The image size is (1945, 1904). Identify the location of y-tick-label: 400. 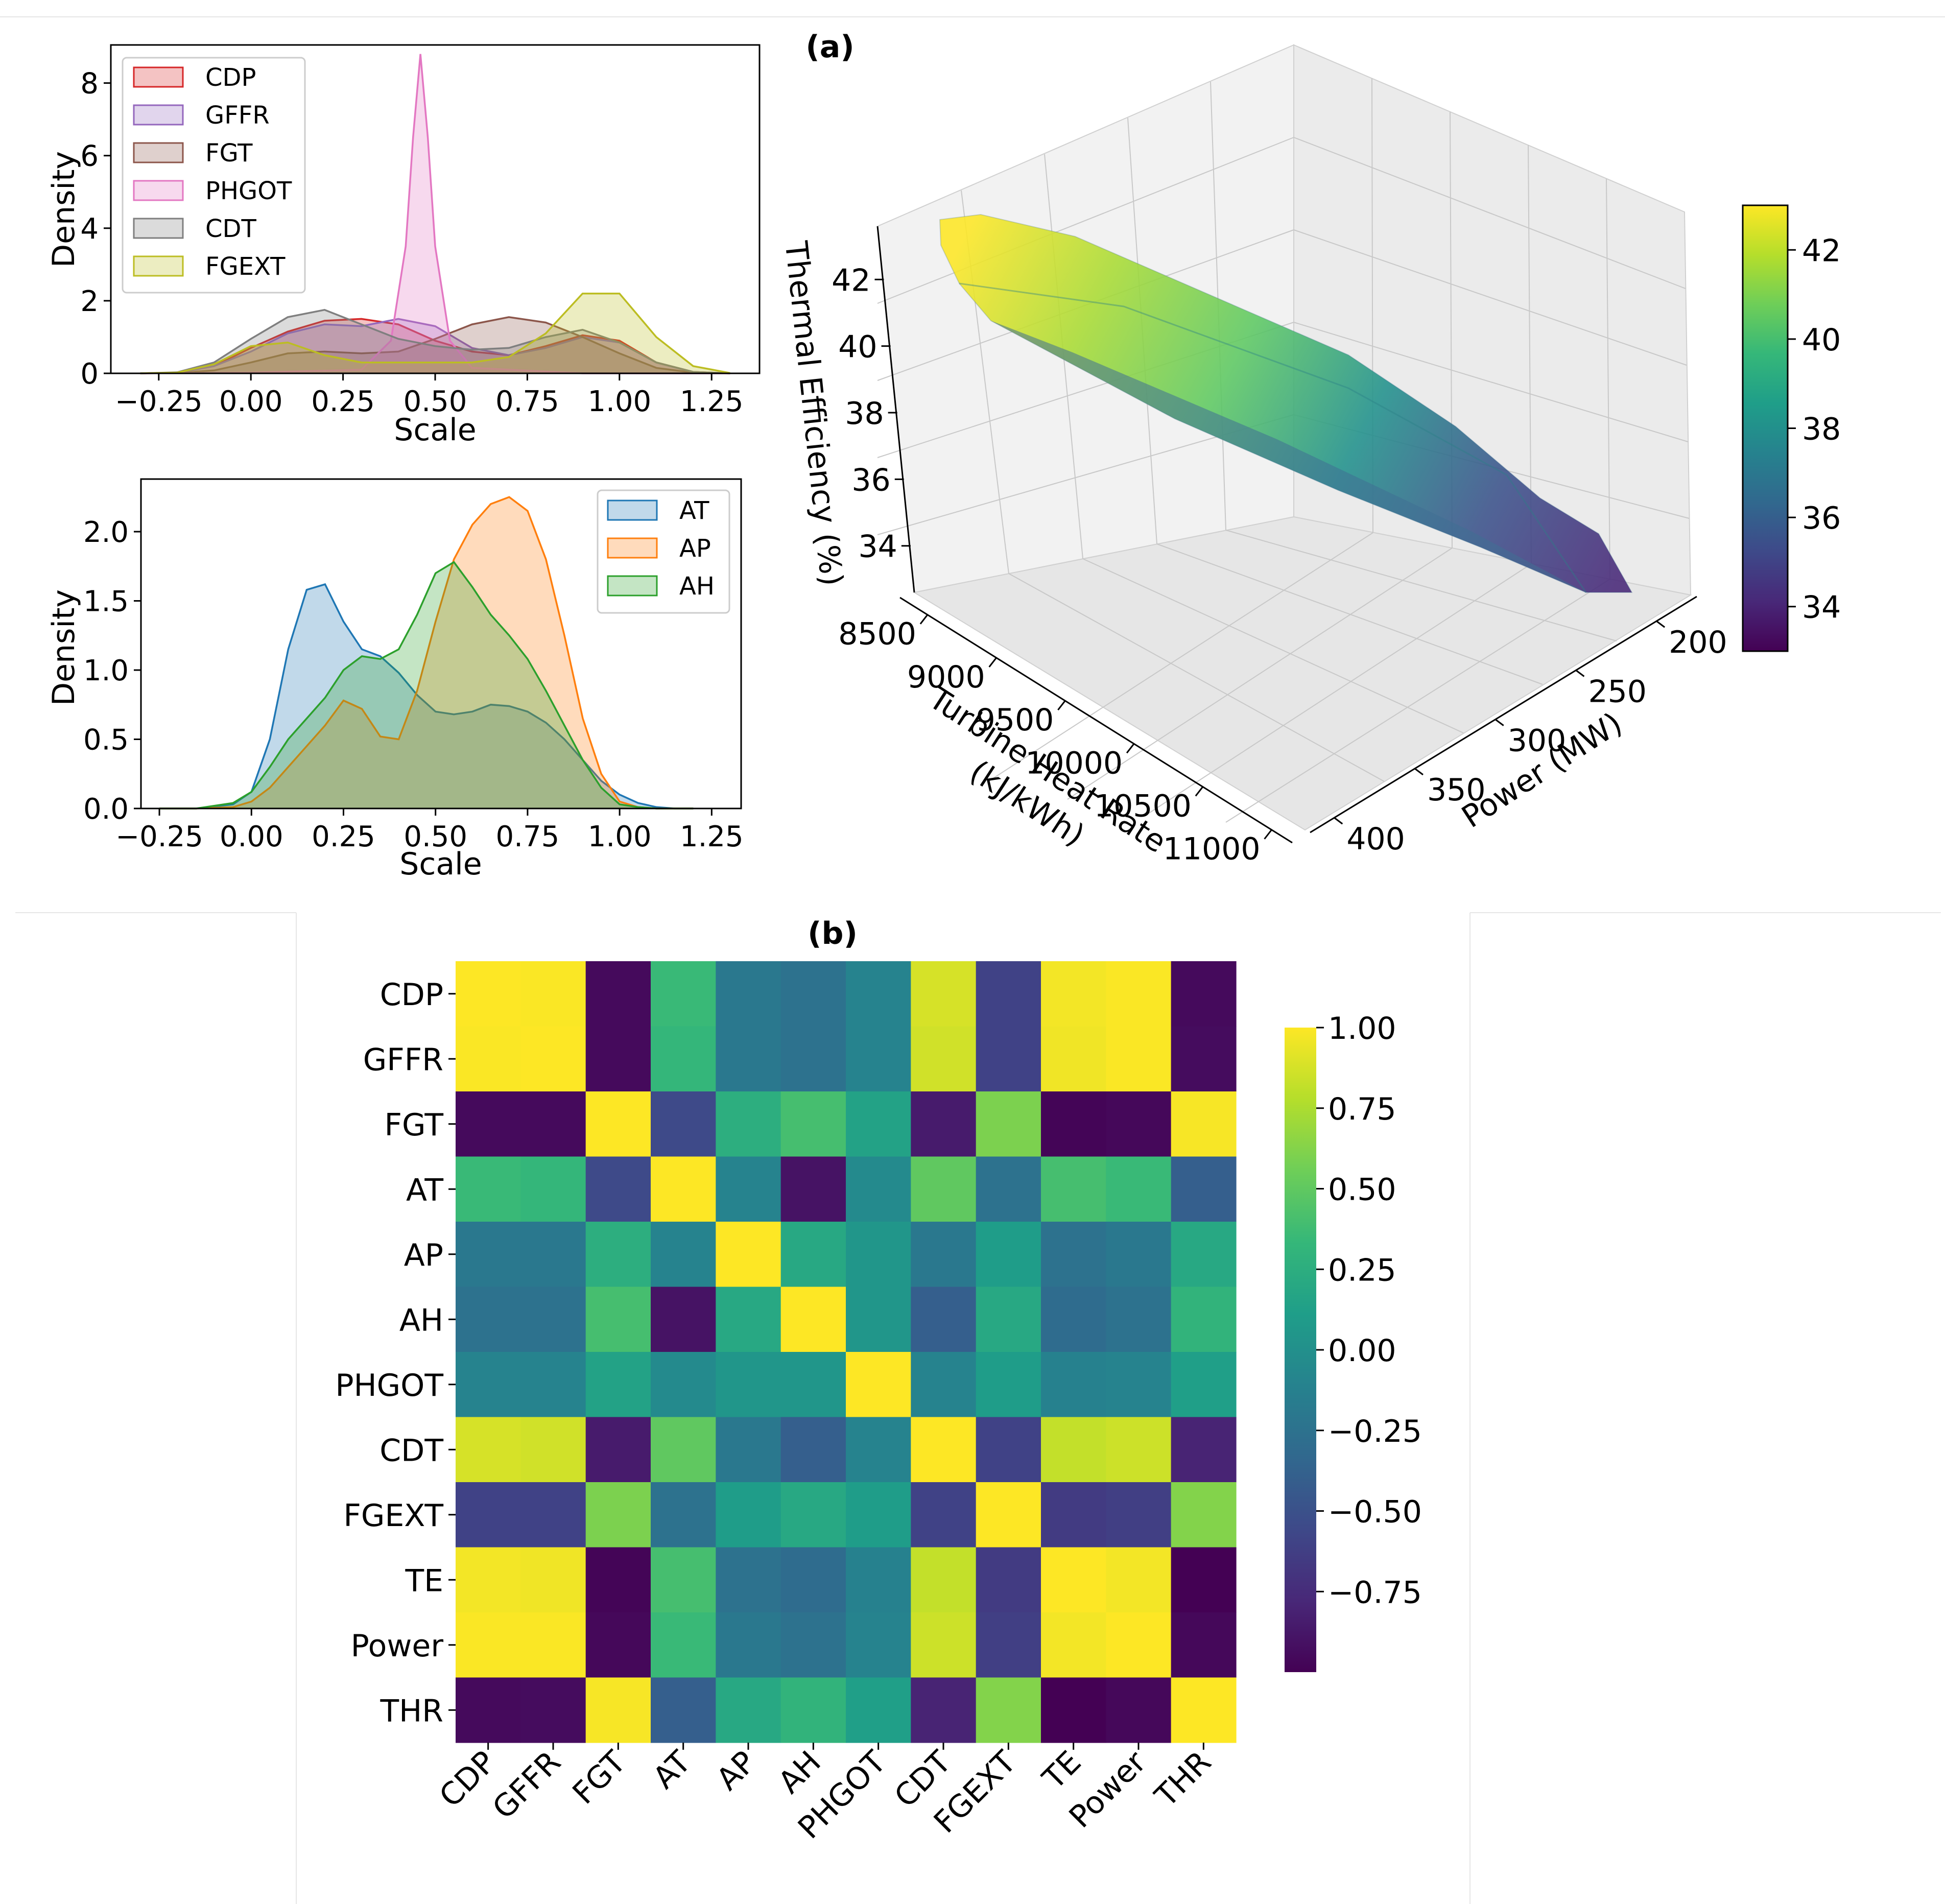
(1375, 839).